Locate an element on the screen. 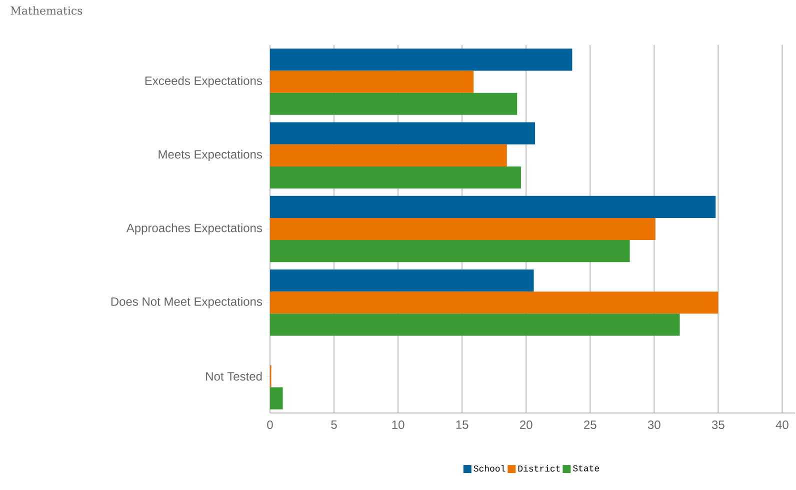  legend-label: State is located at coordinates (586, 468).